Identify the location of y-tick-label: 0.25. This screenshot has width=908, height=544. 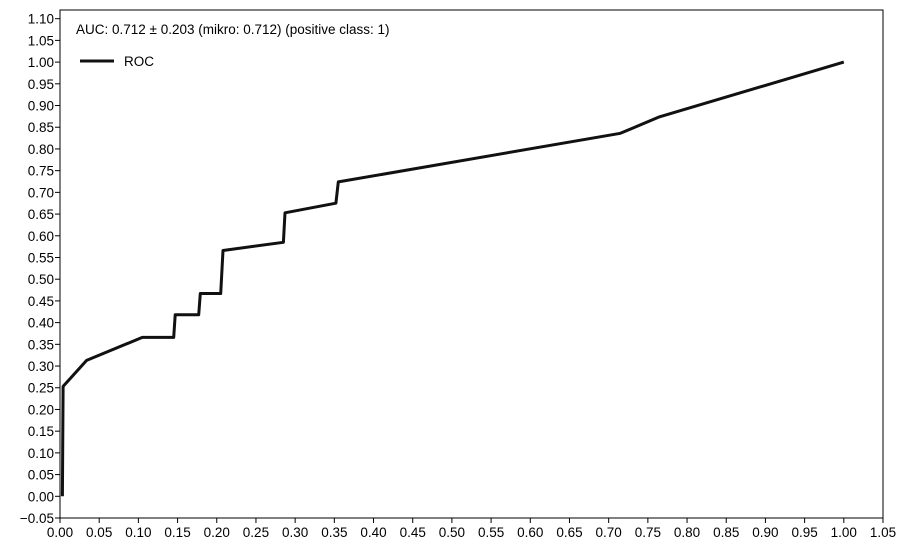
(41, 388).